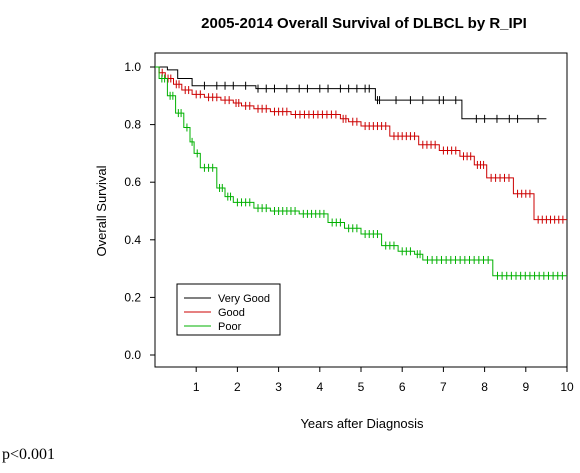 The image size is (580, 473). Describe the element at coordinates (231, 313) in the screenshot. I see `legend-label-good: Good` at that location.